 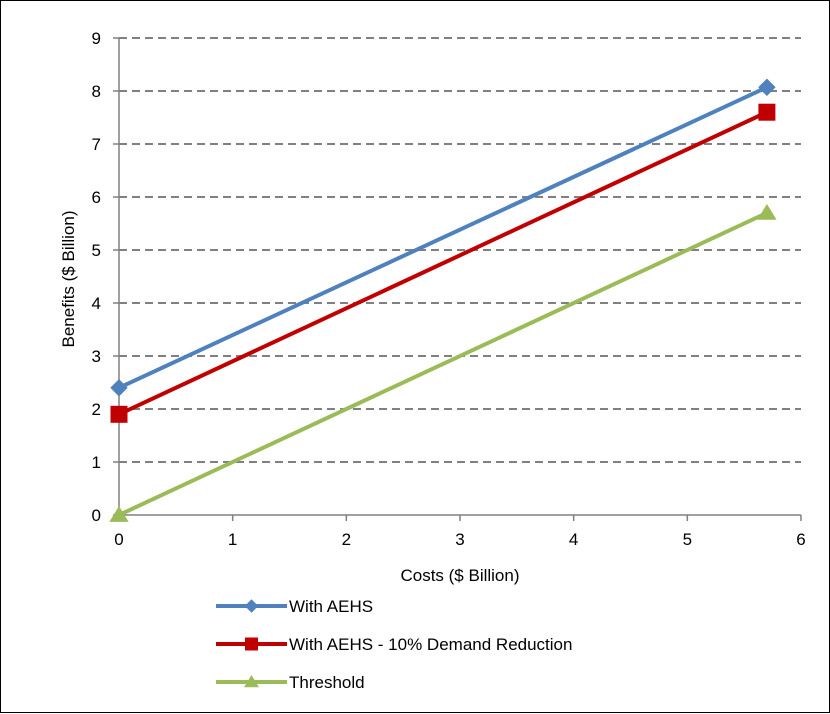 What do you see at coordinates (96, 38) in the screenshot?
I see `y-tick-label-9: 9` at bounding box center [96, 38].